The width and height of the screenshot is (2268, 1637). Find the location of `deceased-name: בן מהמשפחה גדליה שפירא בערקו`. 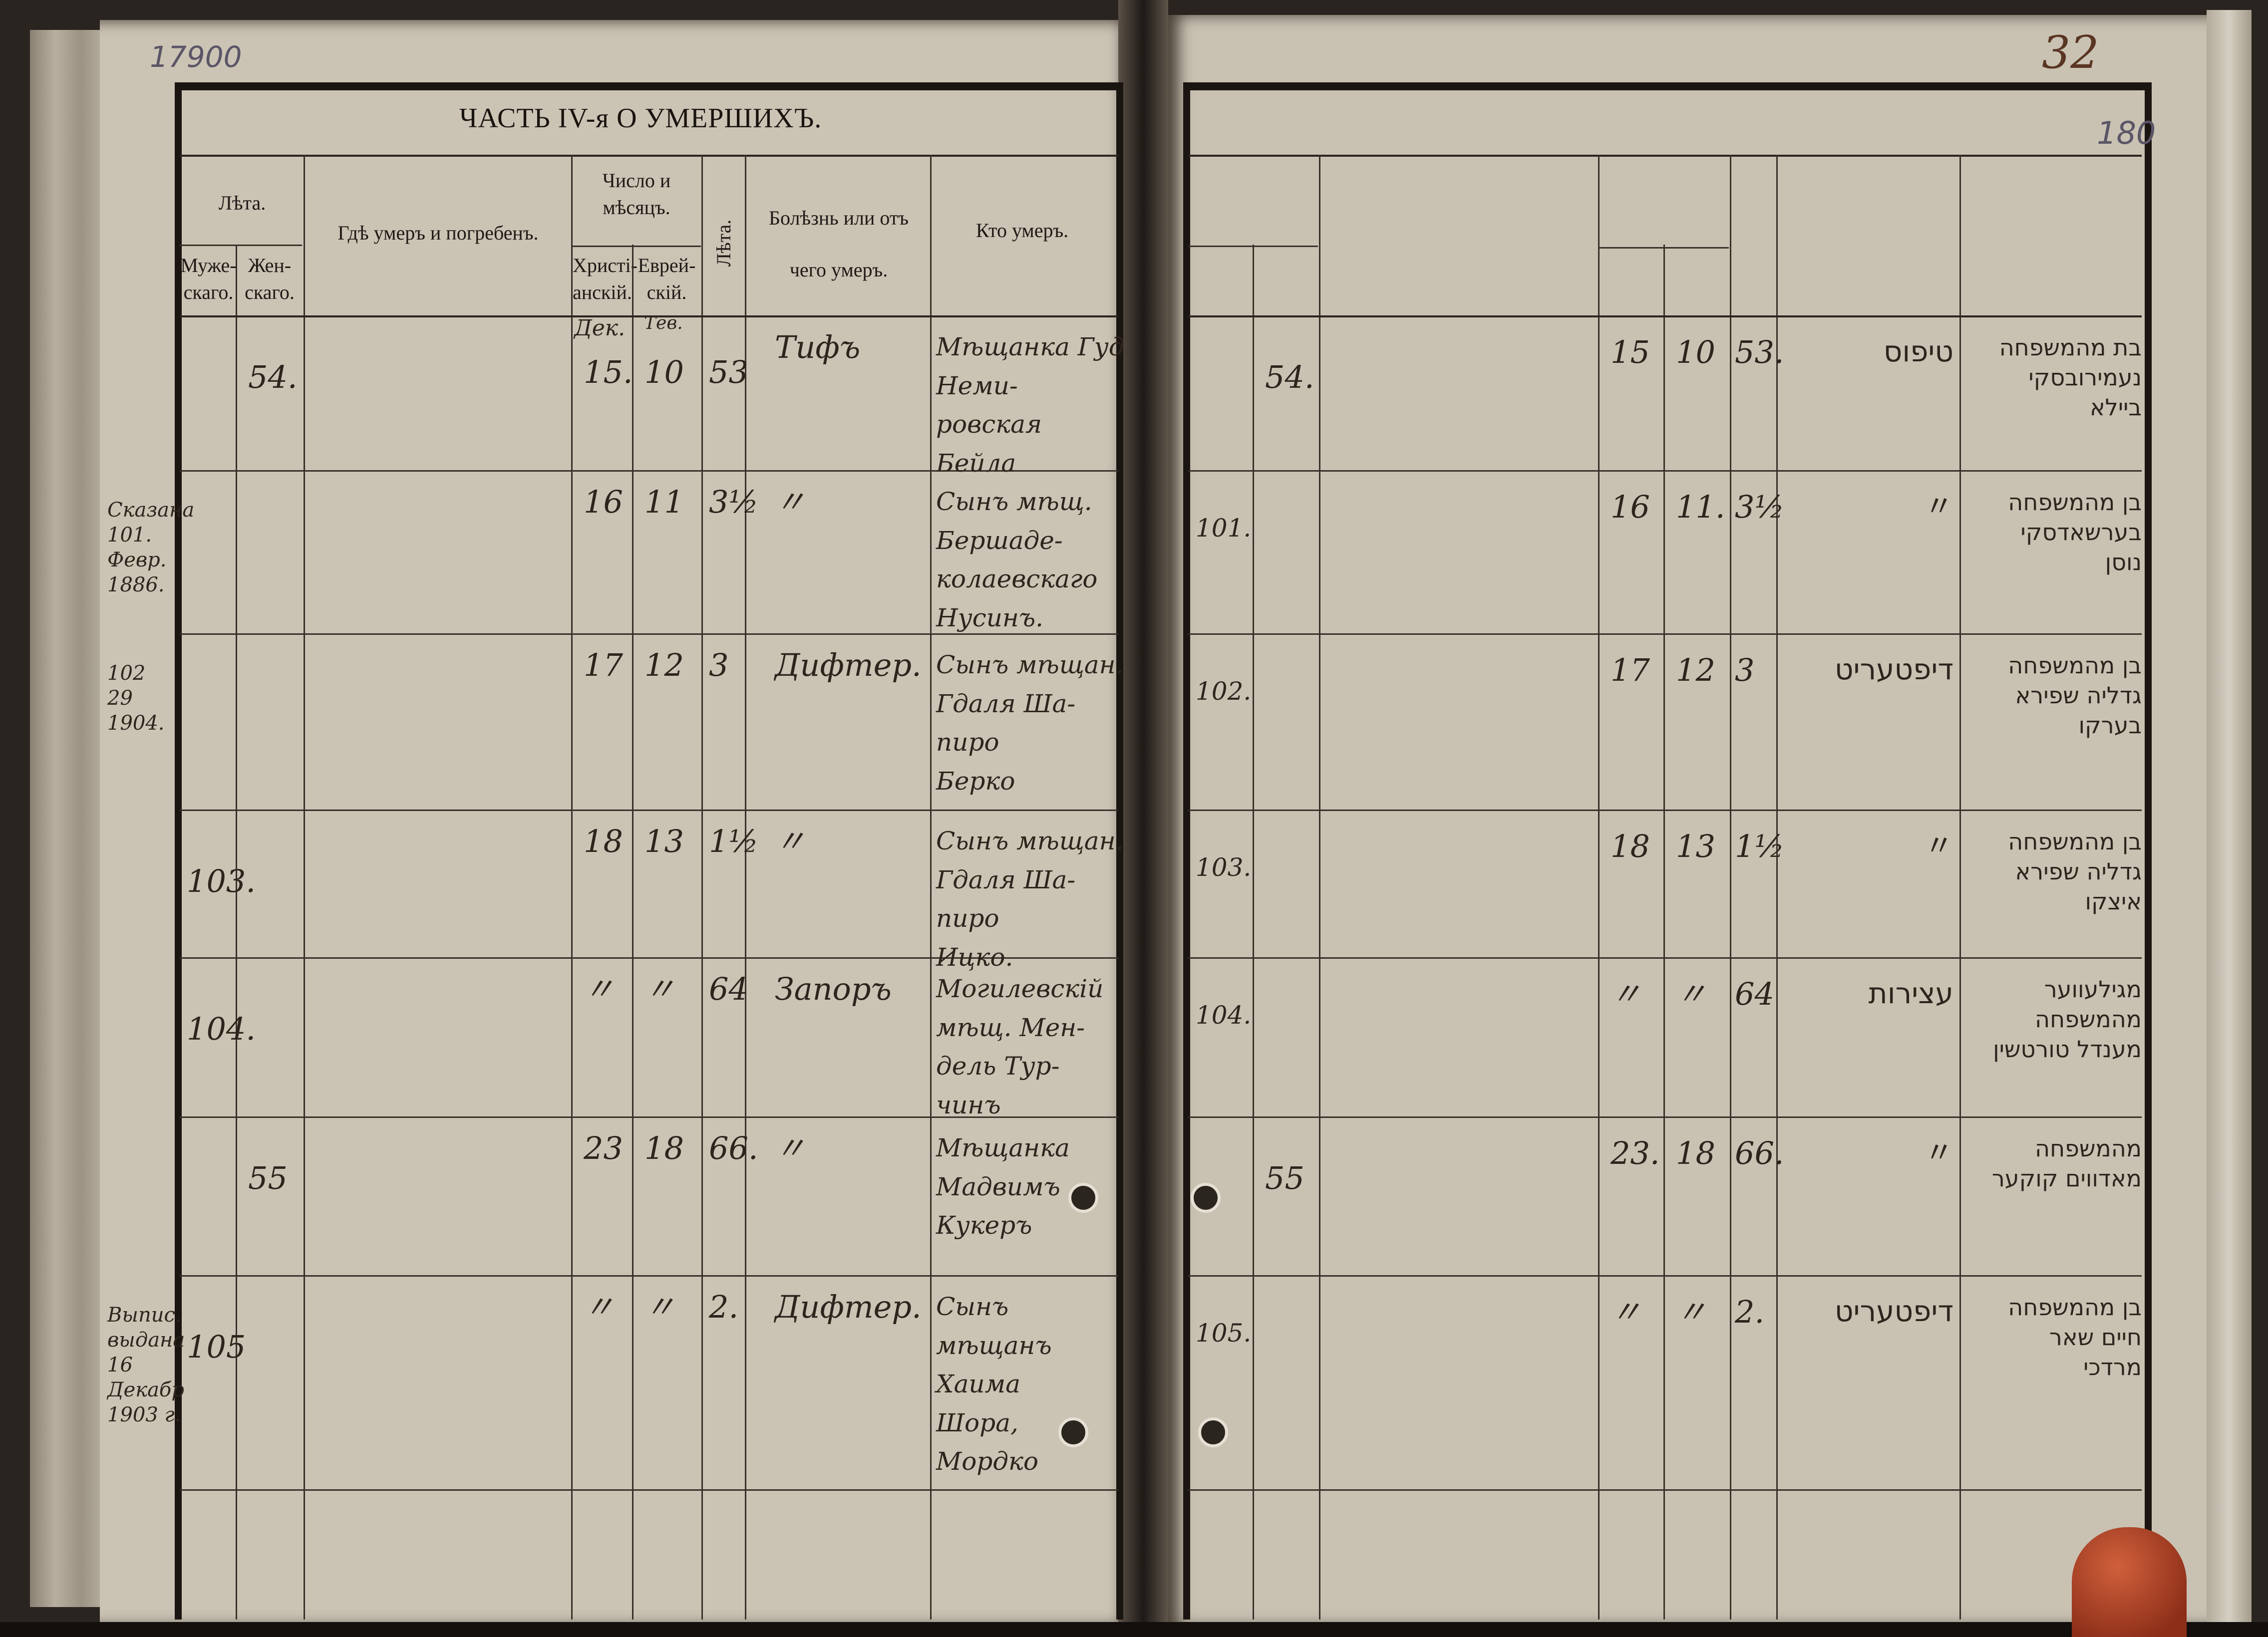

deceased-name: בן מהמשפחה גדליה שפירא בערקו is located at coordinates (2075, 695).